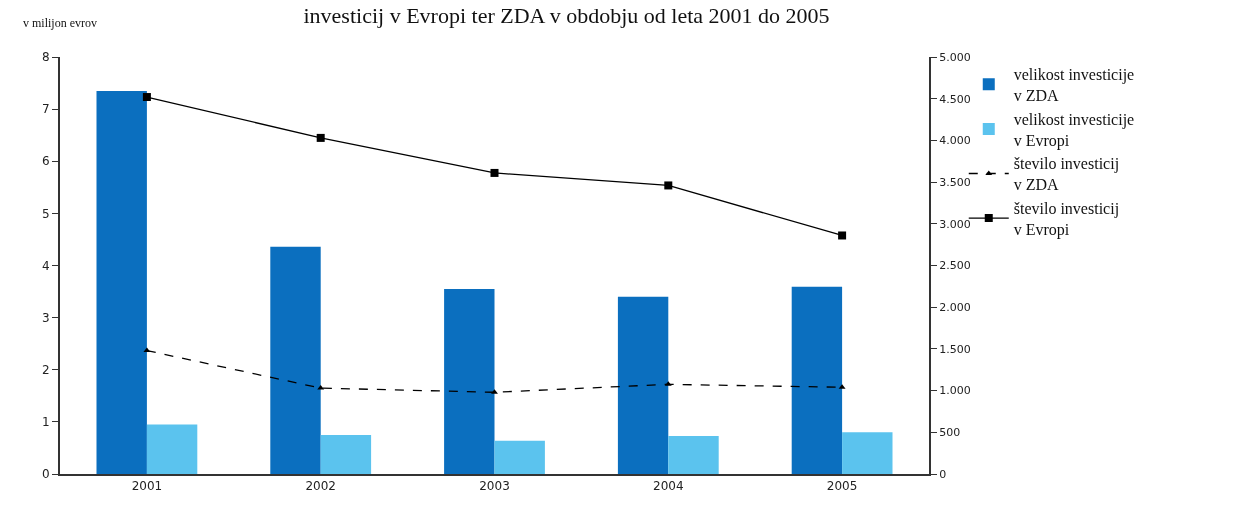  Describe the element at coordinates (45, 265) in the screenshot. I see `y-tick-label: 4` at that location.